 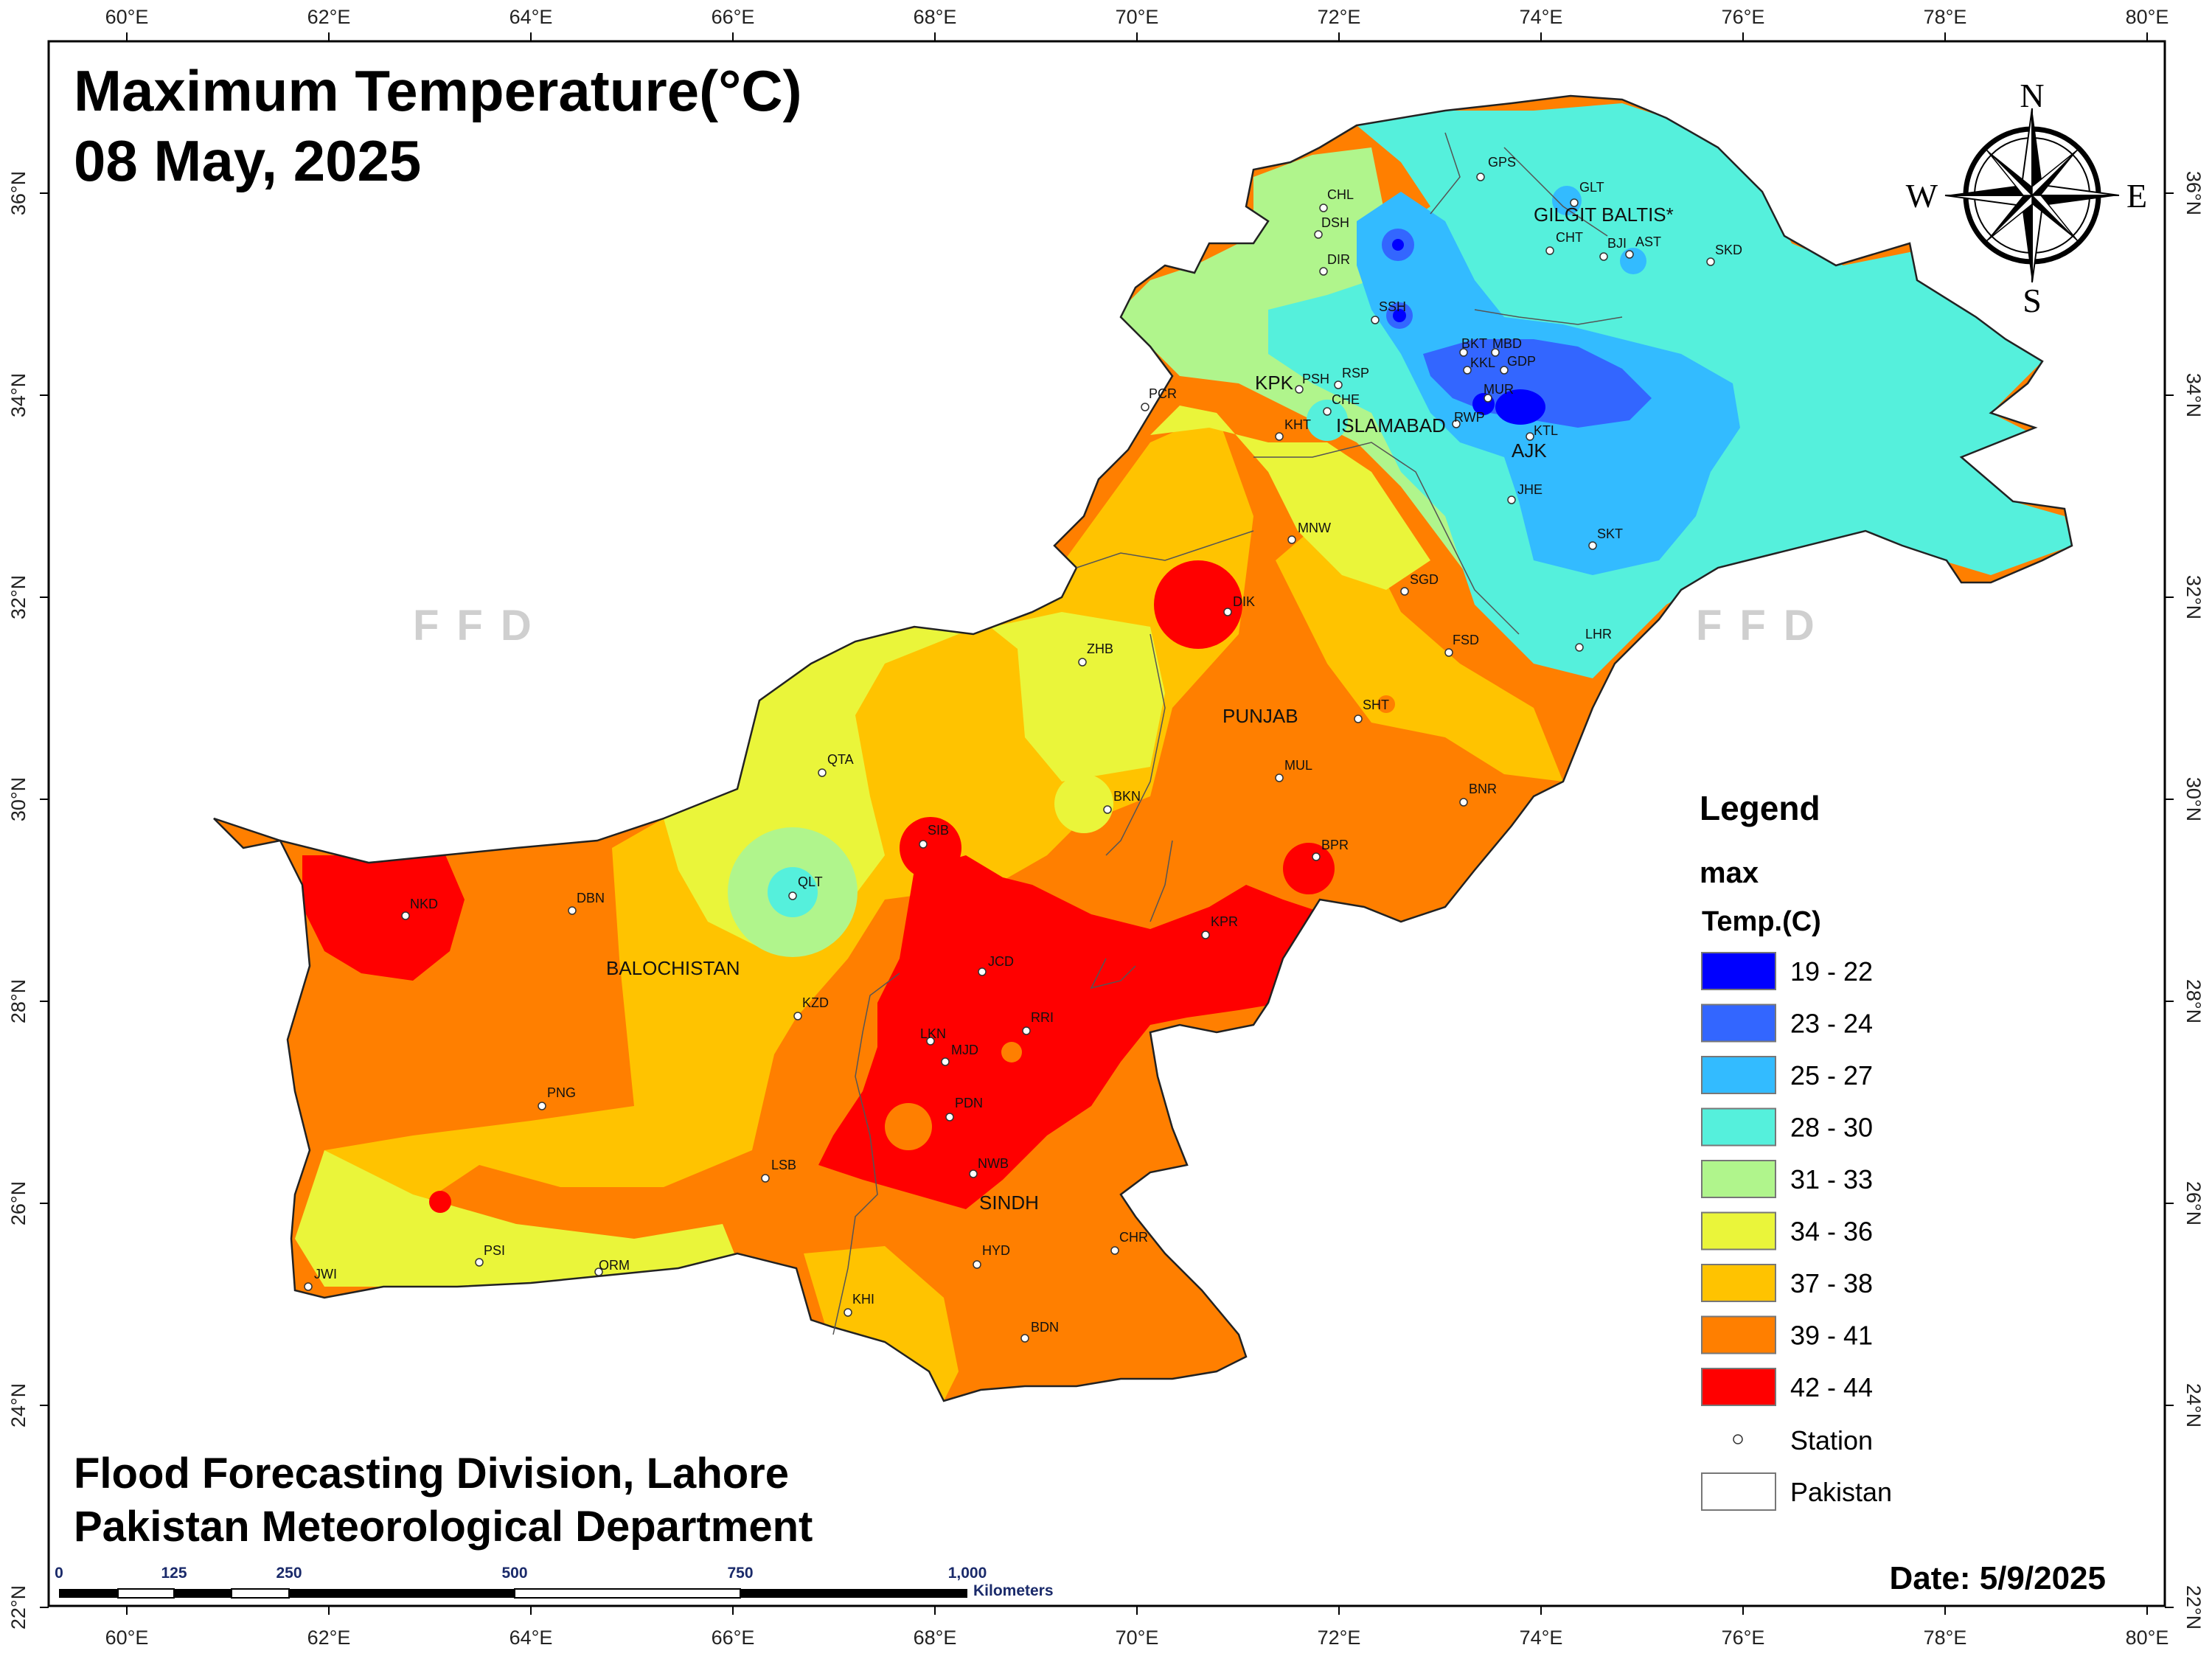 What do you see at coordinates (2194, 1405) in the screenshot?
I see `svg-text: 24°N` at bounding box center [2194, 1405].